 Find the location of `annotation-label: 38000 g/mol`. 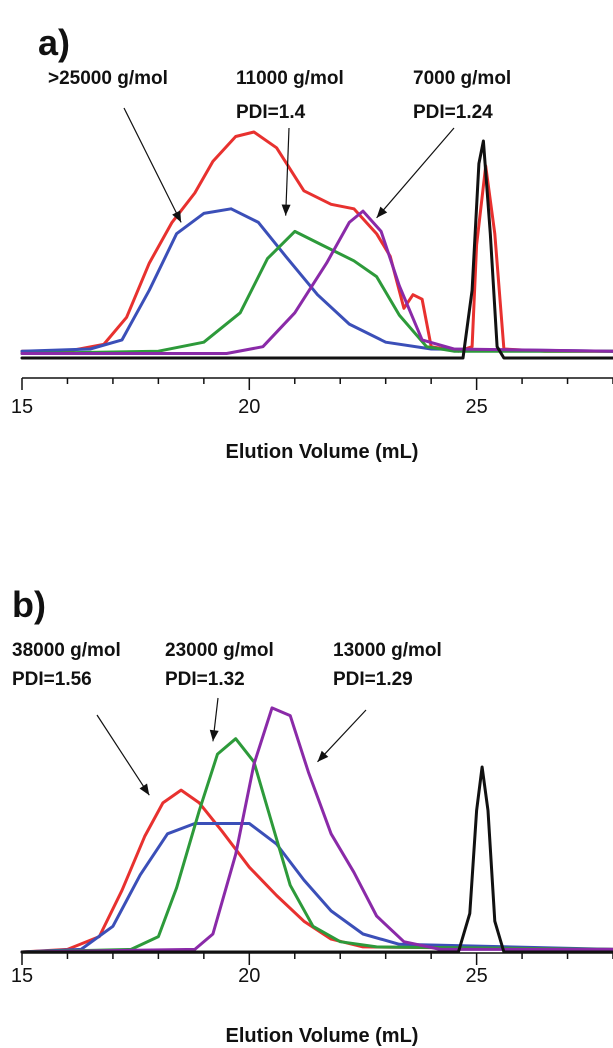

annotation-label: 38000 g/mol is located at coordinates (66, 650).